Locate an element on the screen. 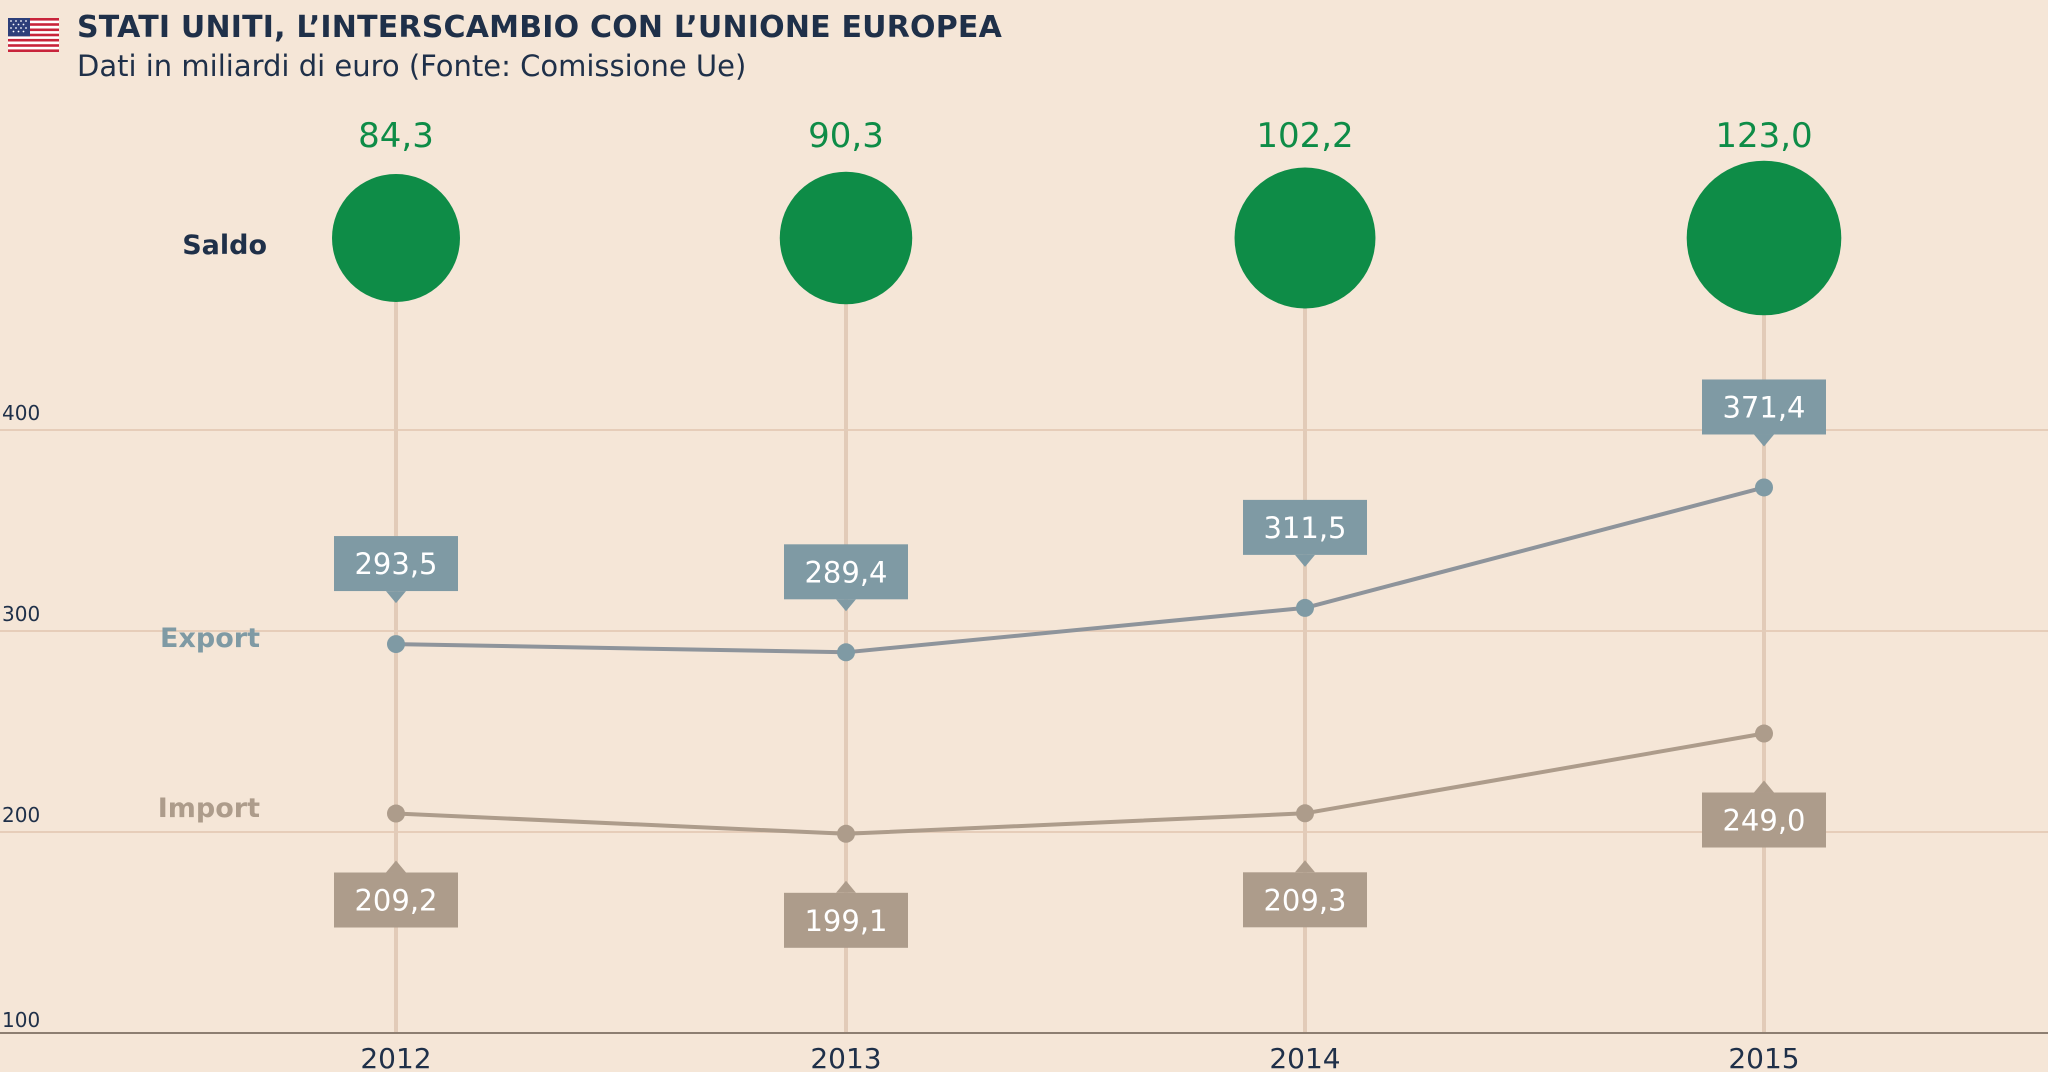  saldo-value-label: 84,3 is located at coordinates (396, 136).